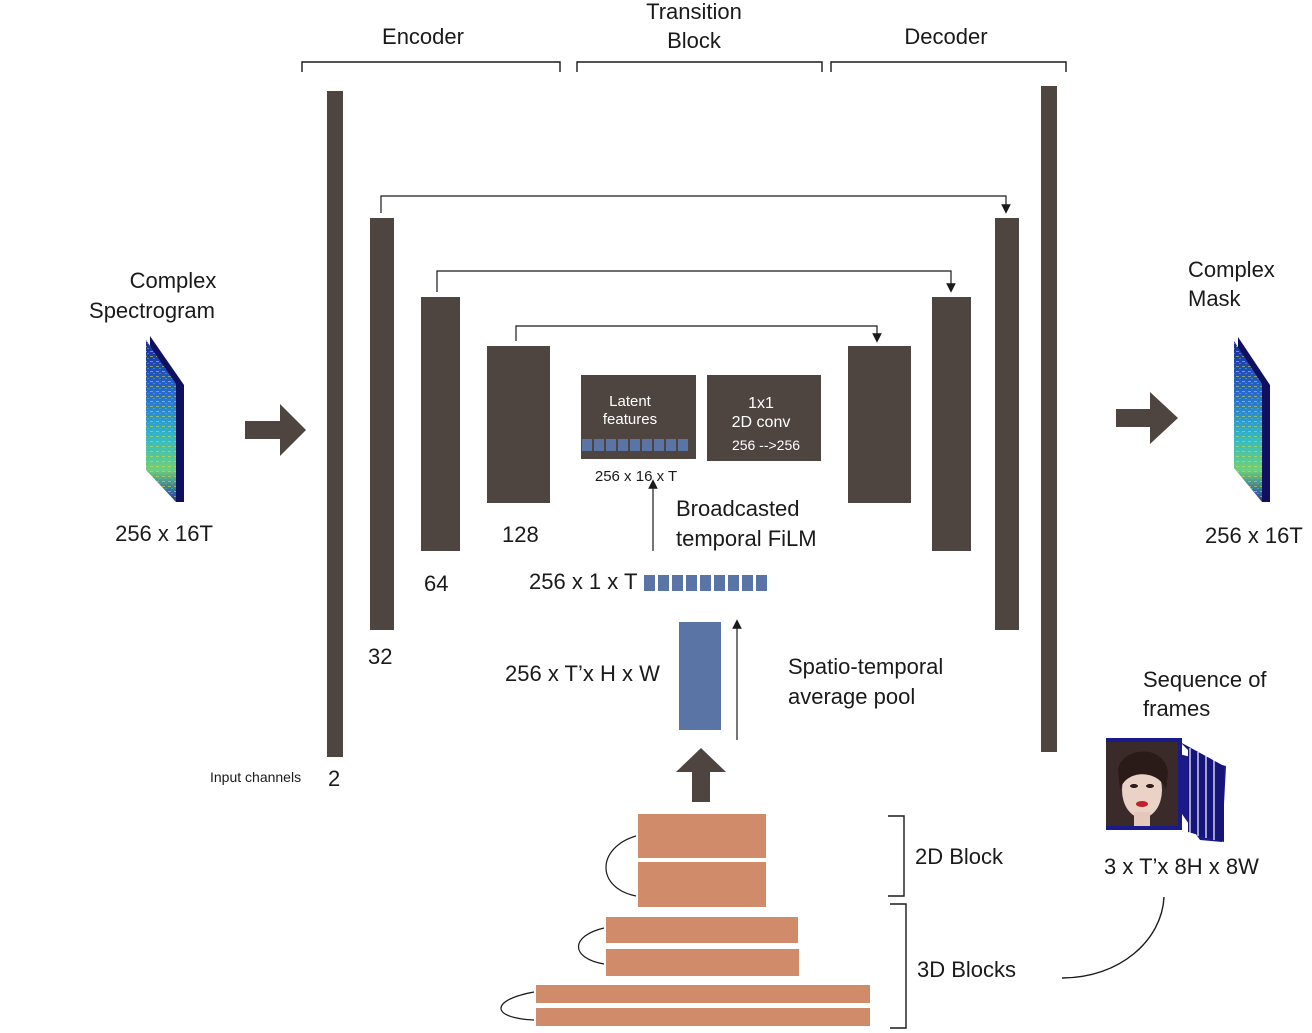 The image size is (1312, 1033). I want to click on block-2d-bracket, so click(896, 856).